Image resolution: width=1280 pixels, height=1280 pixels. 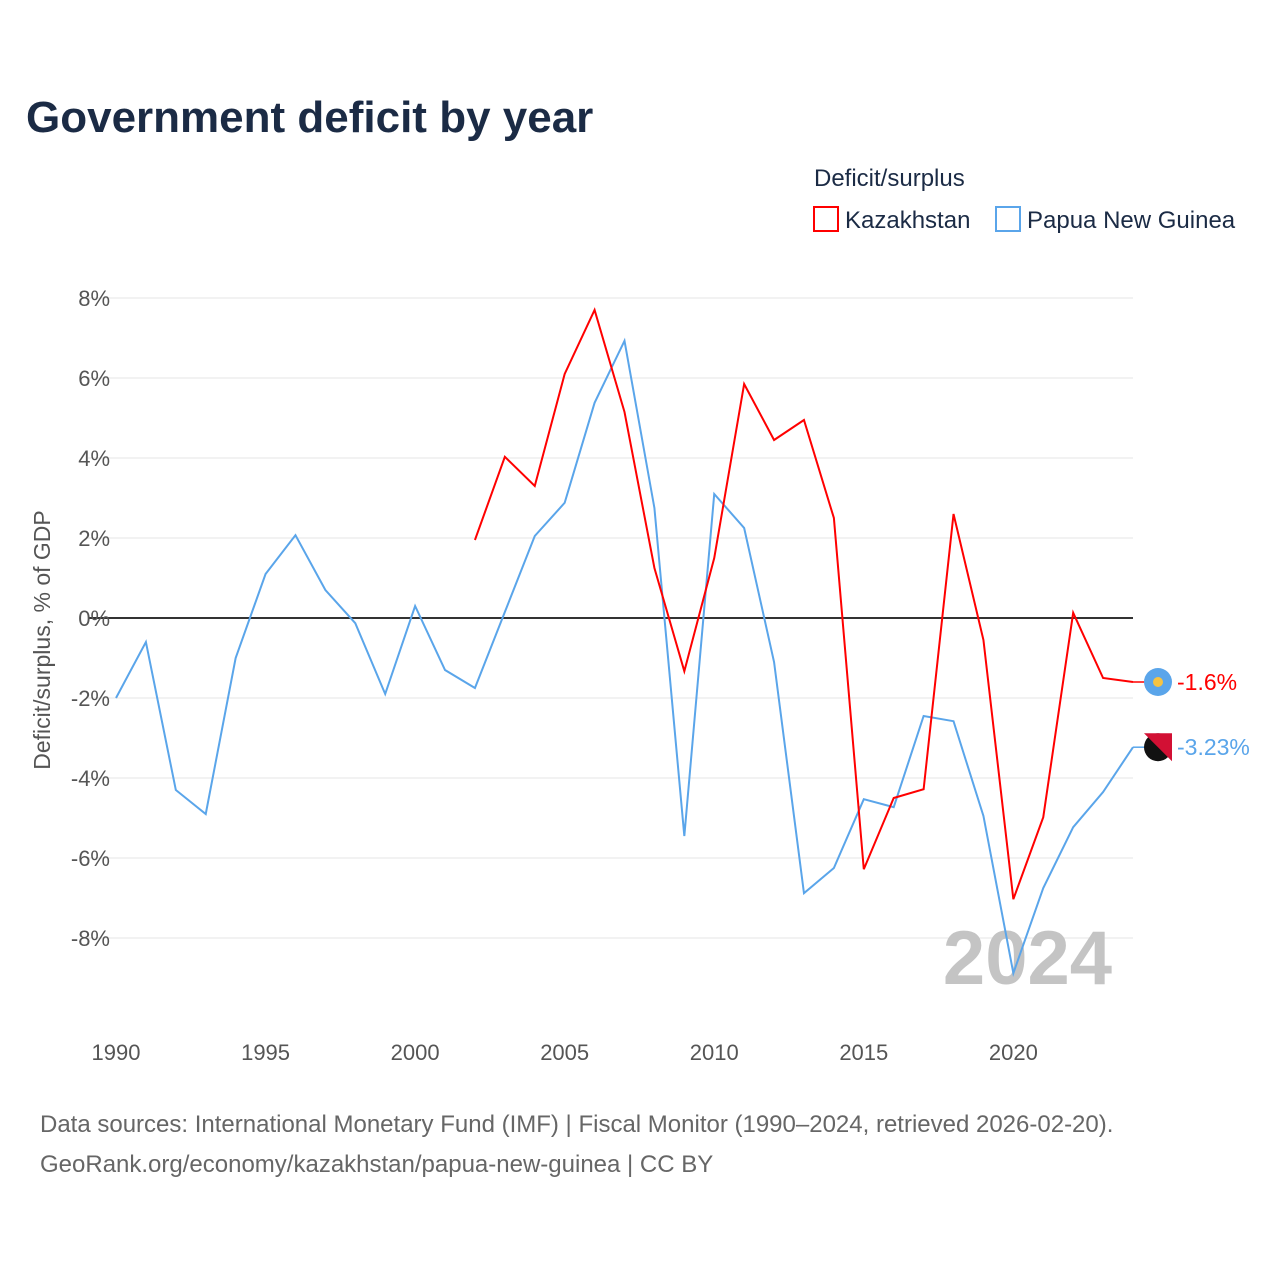 What do you see at coordinates (90, 858) in the screenshot?
I see `y-tick-label: -6%` at bounding box center [90, 858].